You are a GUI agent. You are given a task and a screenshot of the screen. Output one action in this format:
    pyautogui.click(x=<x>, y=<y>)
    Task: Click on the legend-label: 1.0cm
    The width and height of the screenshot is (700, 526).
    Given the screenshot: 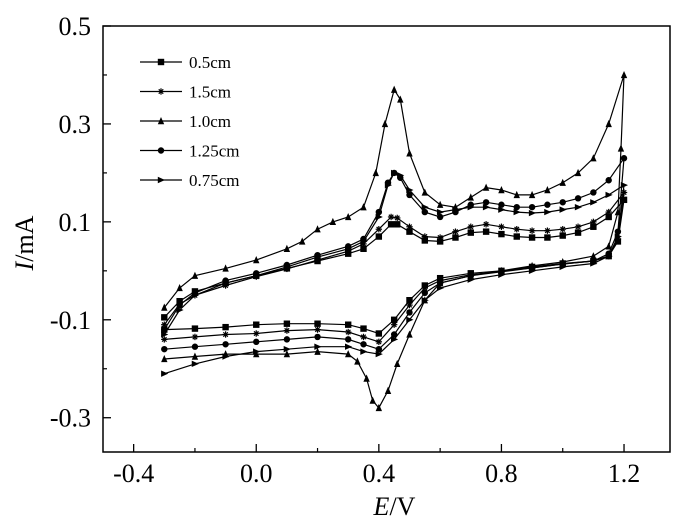 What is the action you would take?
    pyautogui.click(x=210, y=121)
    